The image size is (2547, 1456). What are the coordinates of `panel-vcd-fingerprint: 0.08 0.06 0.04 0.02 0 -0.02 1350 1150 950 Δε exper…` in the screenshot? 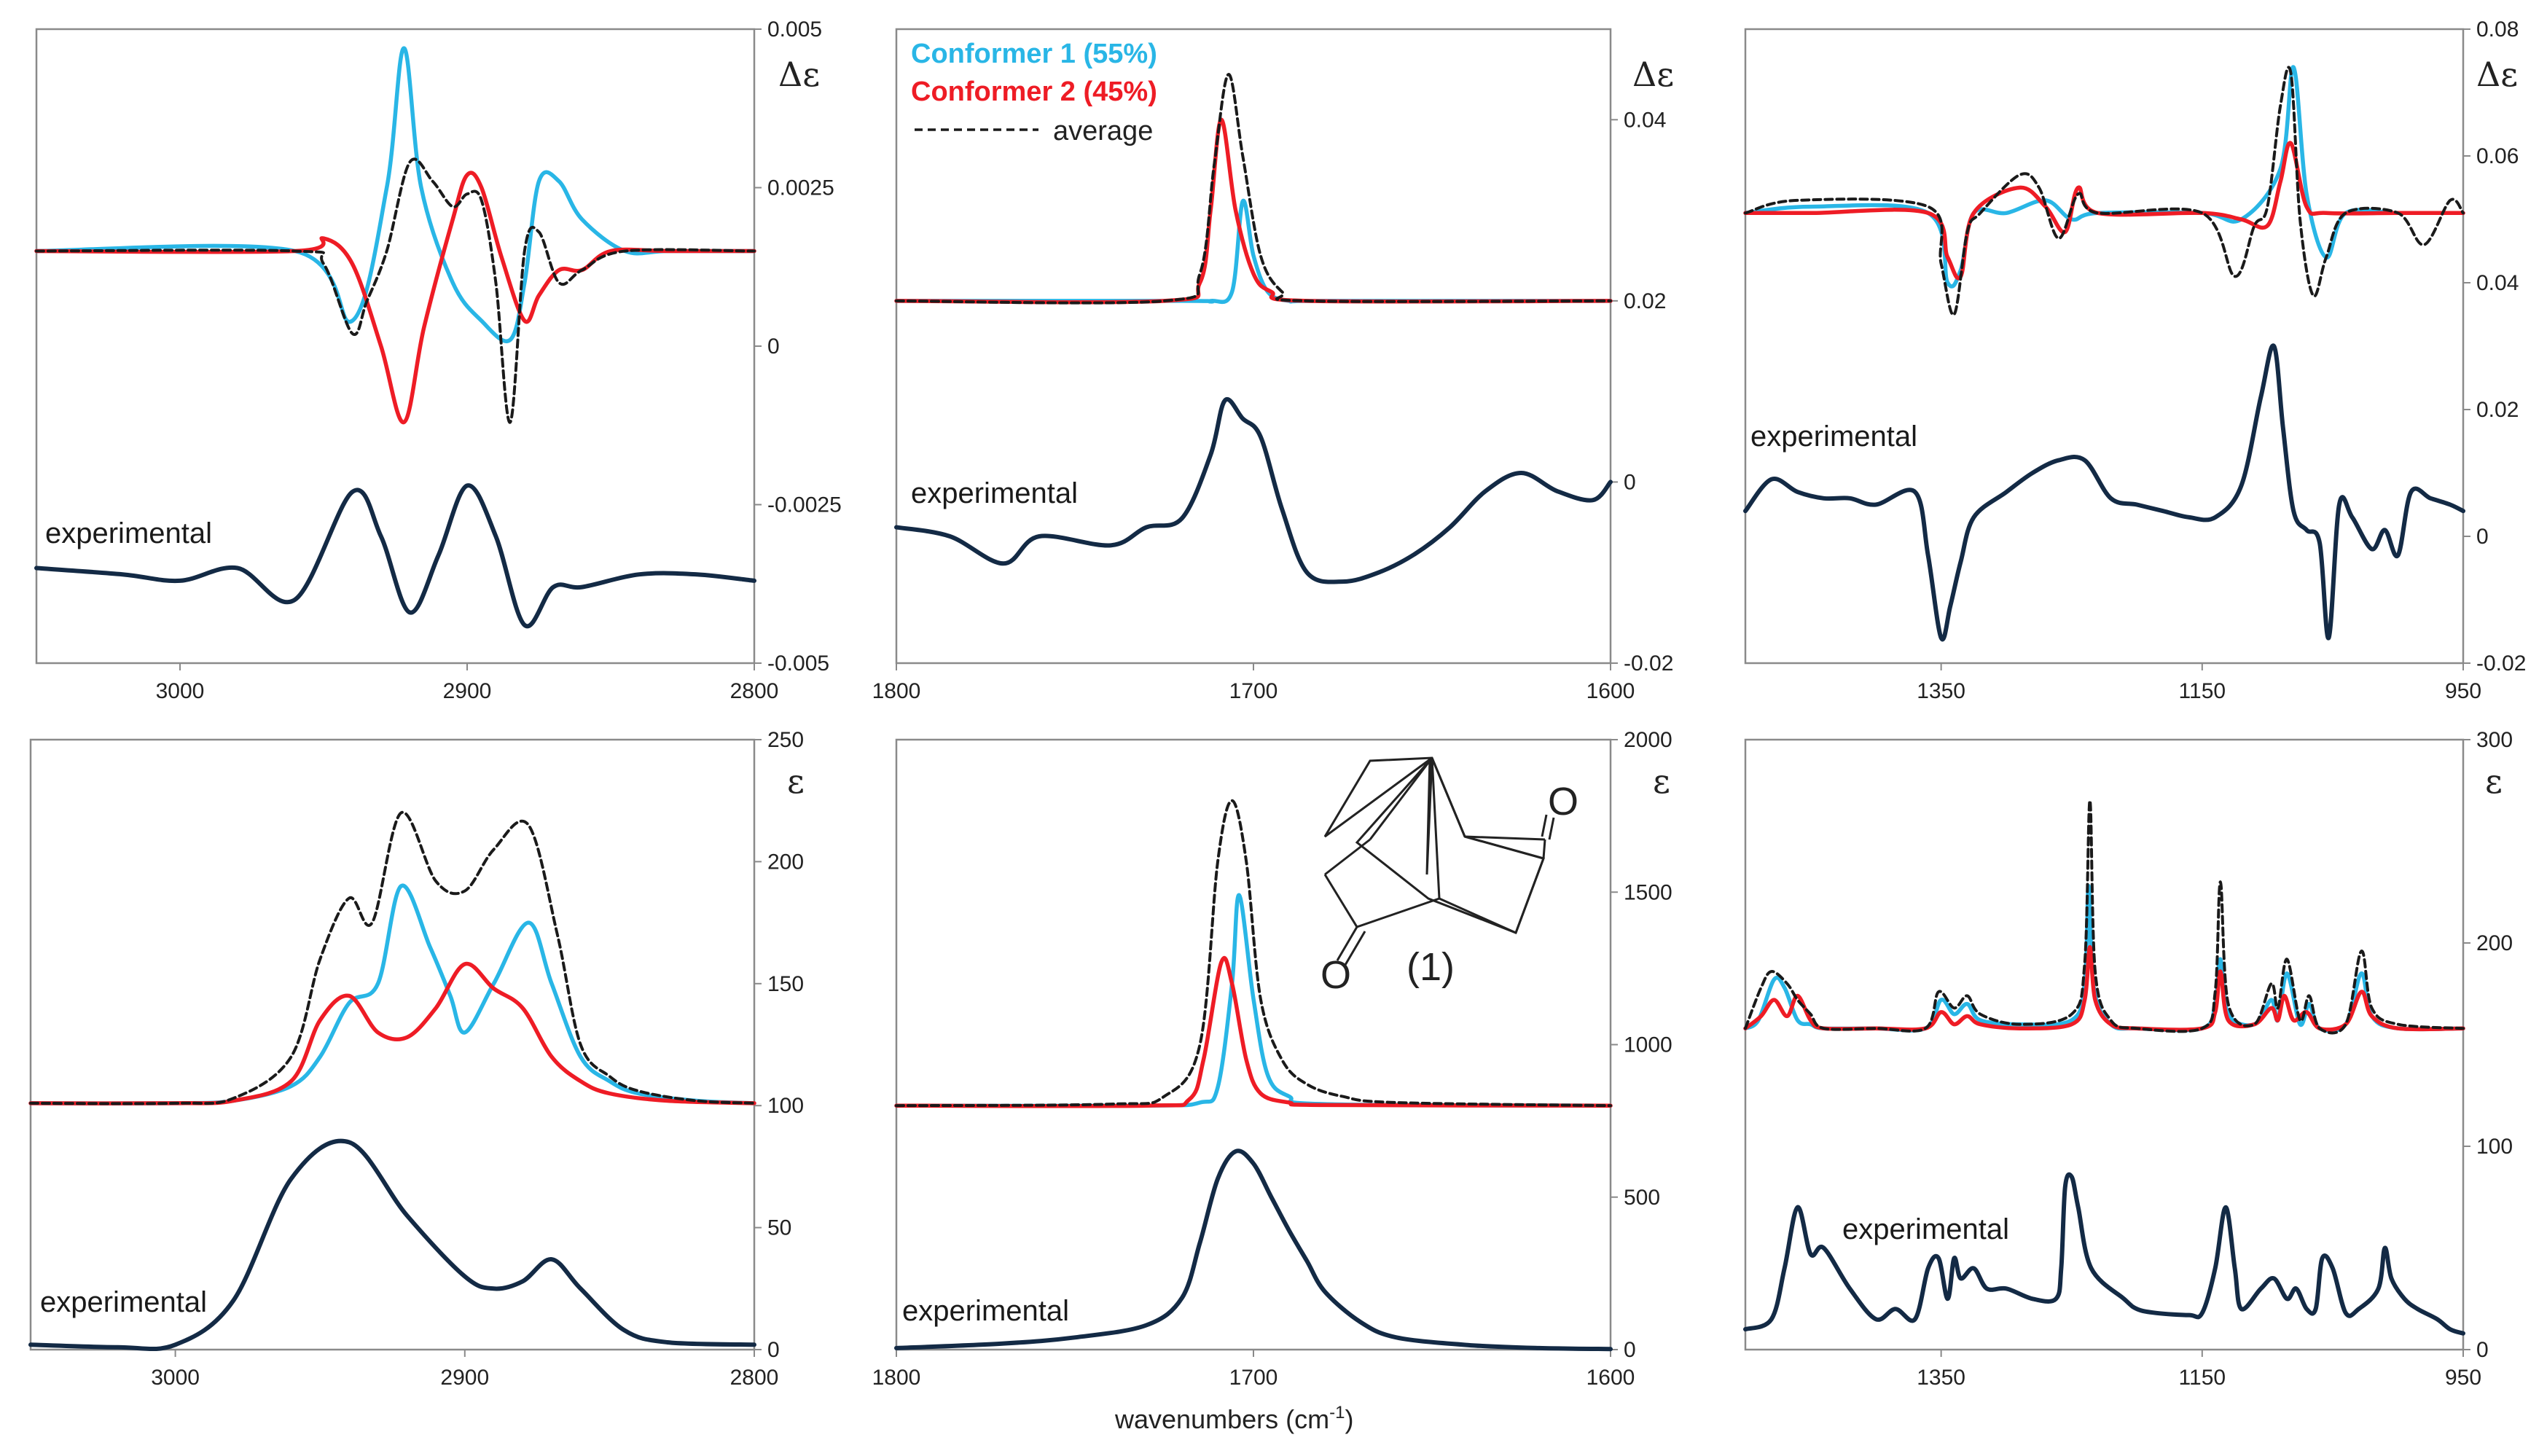 It's located at (2134, 360).